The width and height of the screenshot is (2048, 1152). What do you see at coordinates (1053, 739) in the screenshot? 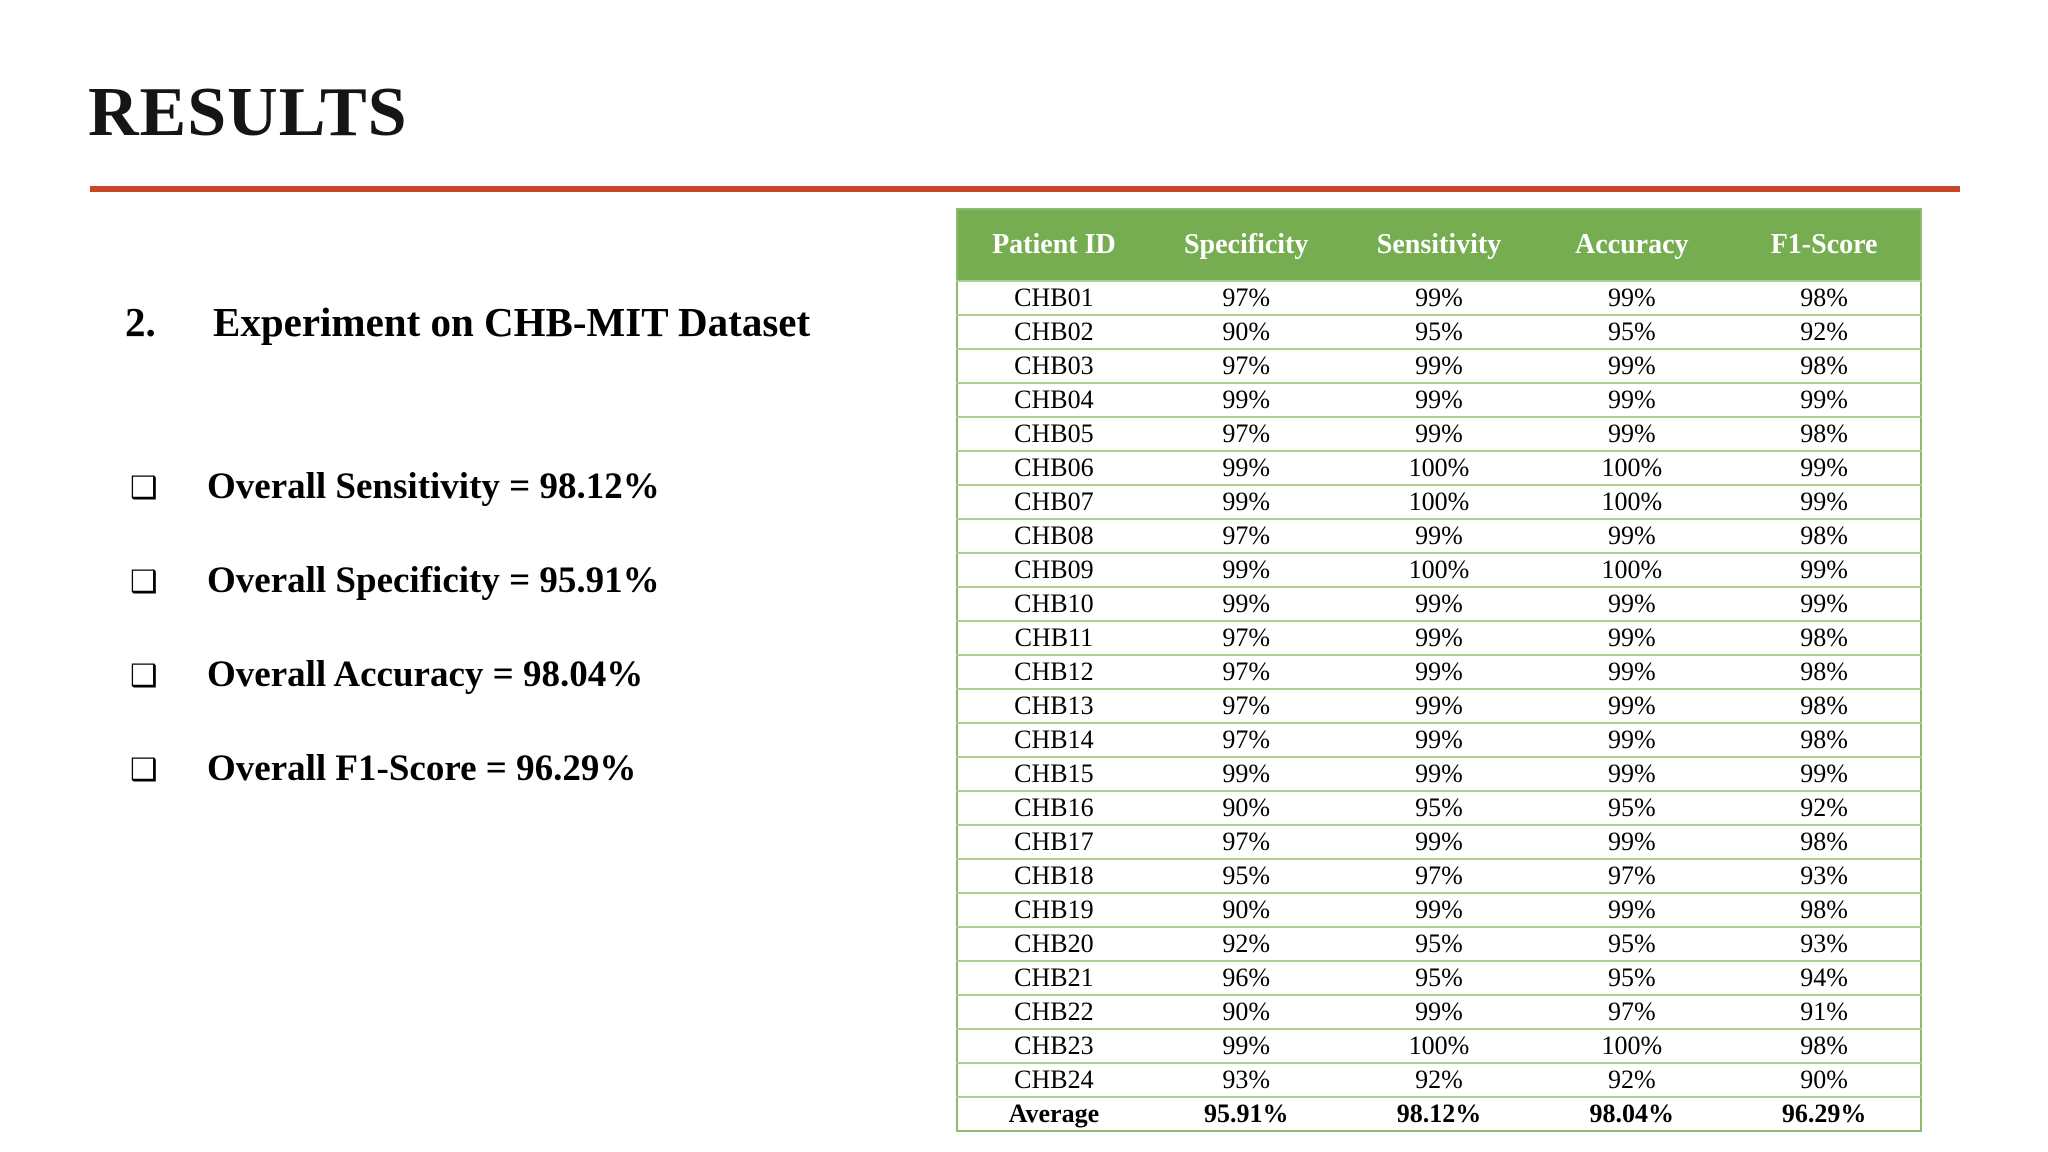
I see `patient-id-cell: CHB14` at bounding box center [1053, 739].